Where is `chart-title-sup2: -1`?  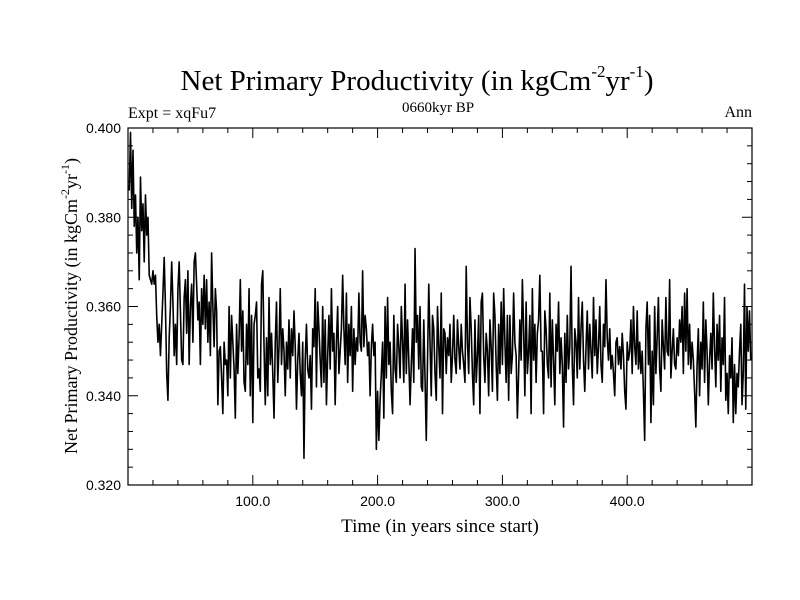 chart-title-sup2: -1 is located at coordinates (637, 71).